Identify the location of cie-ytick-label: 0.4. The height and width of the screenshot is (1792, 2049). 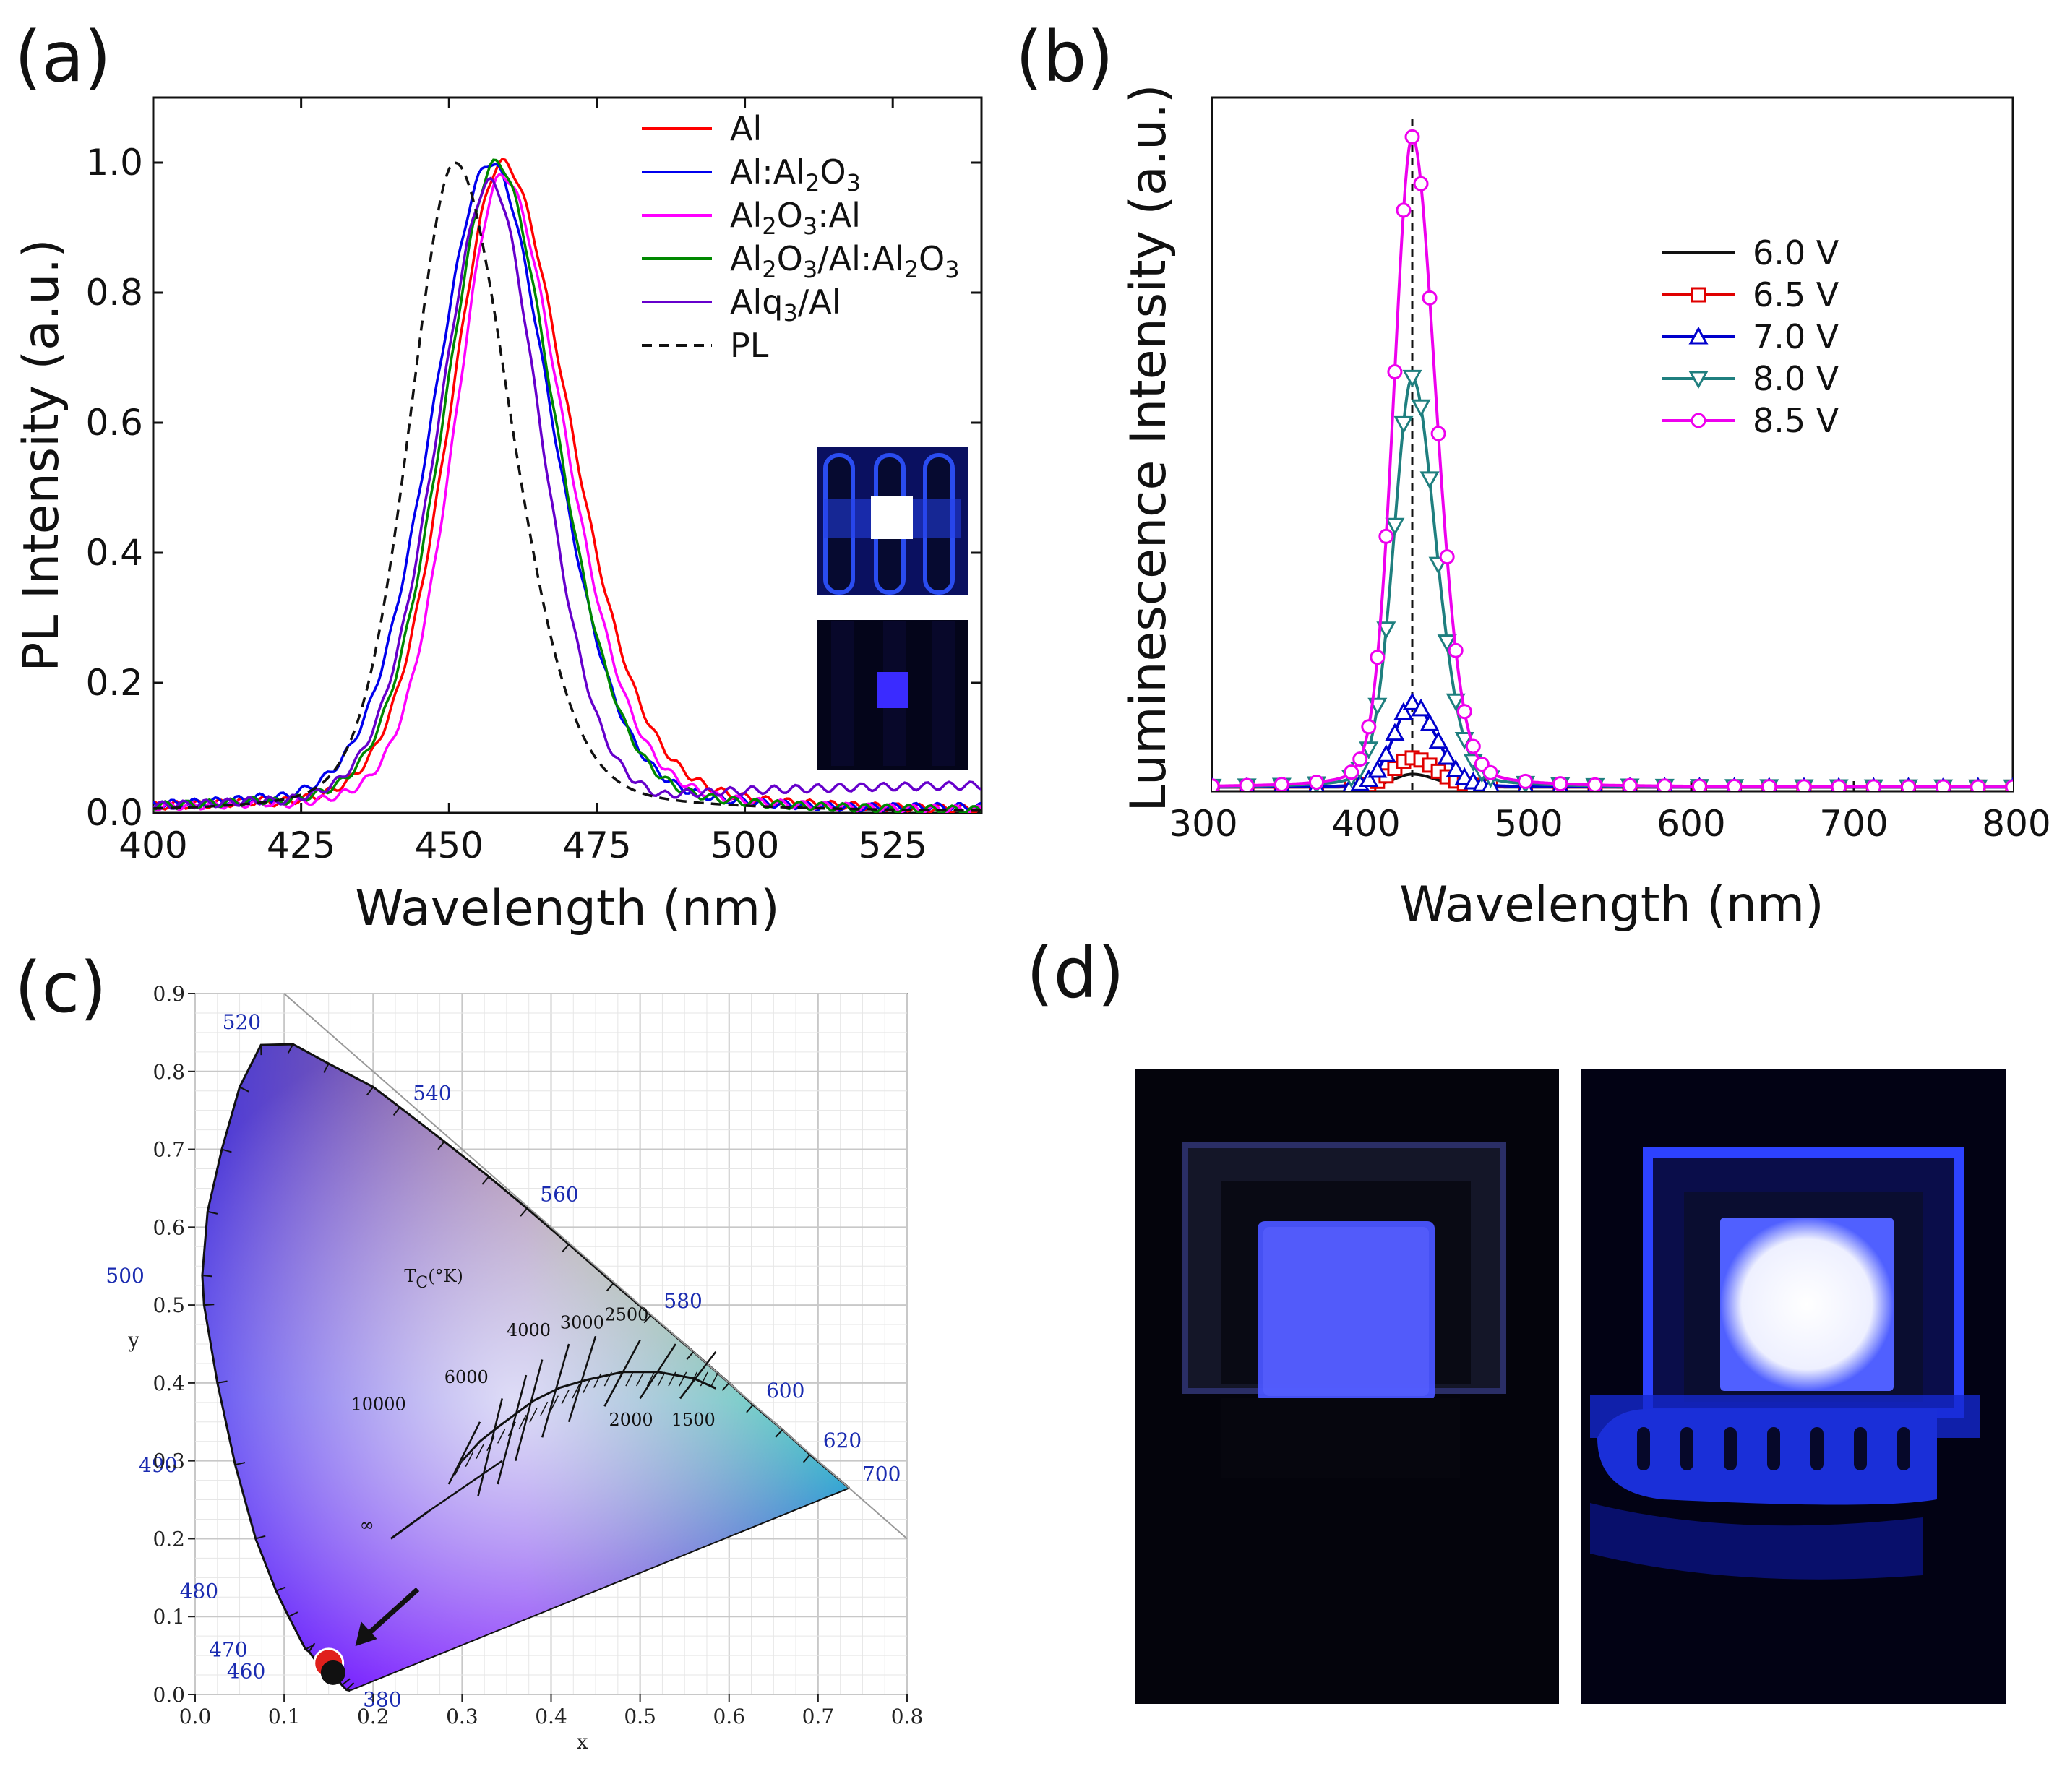
(169, 1383).